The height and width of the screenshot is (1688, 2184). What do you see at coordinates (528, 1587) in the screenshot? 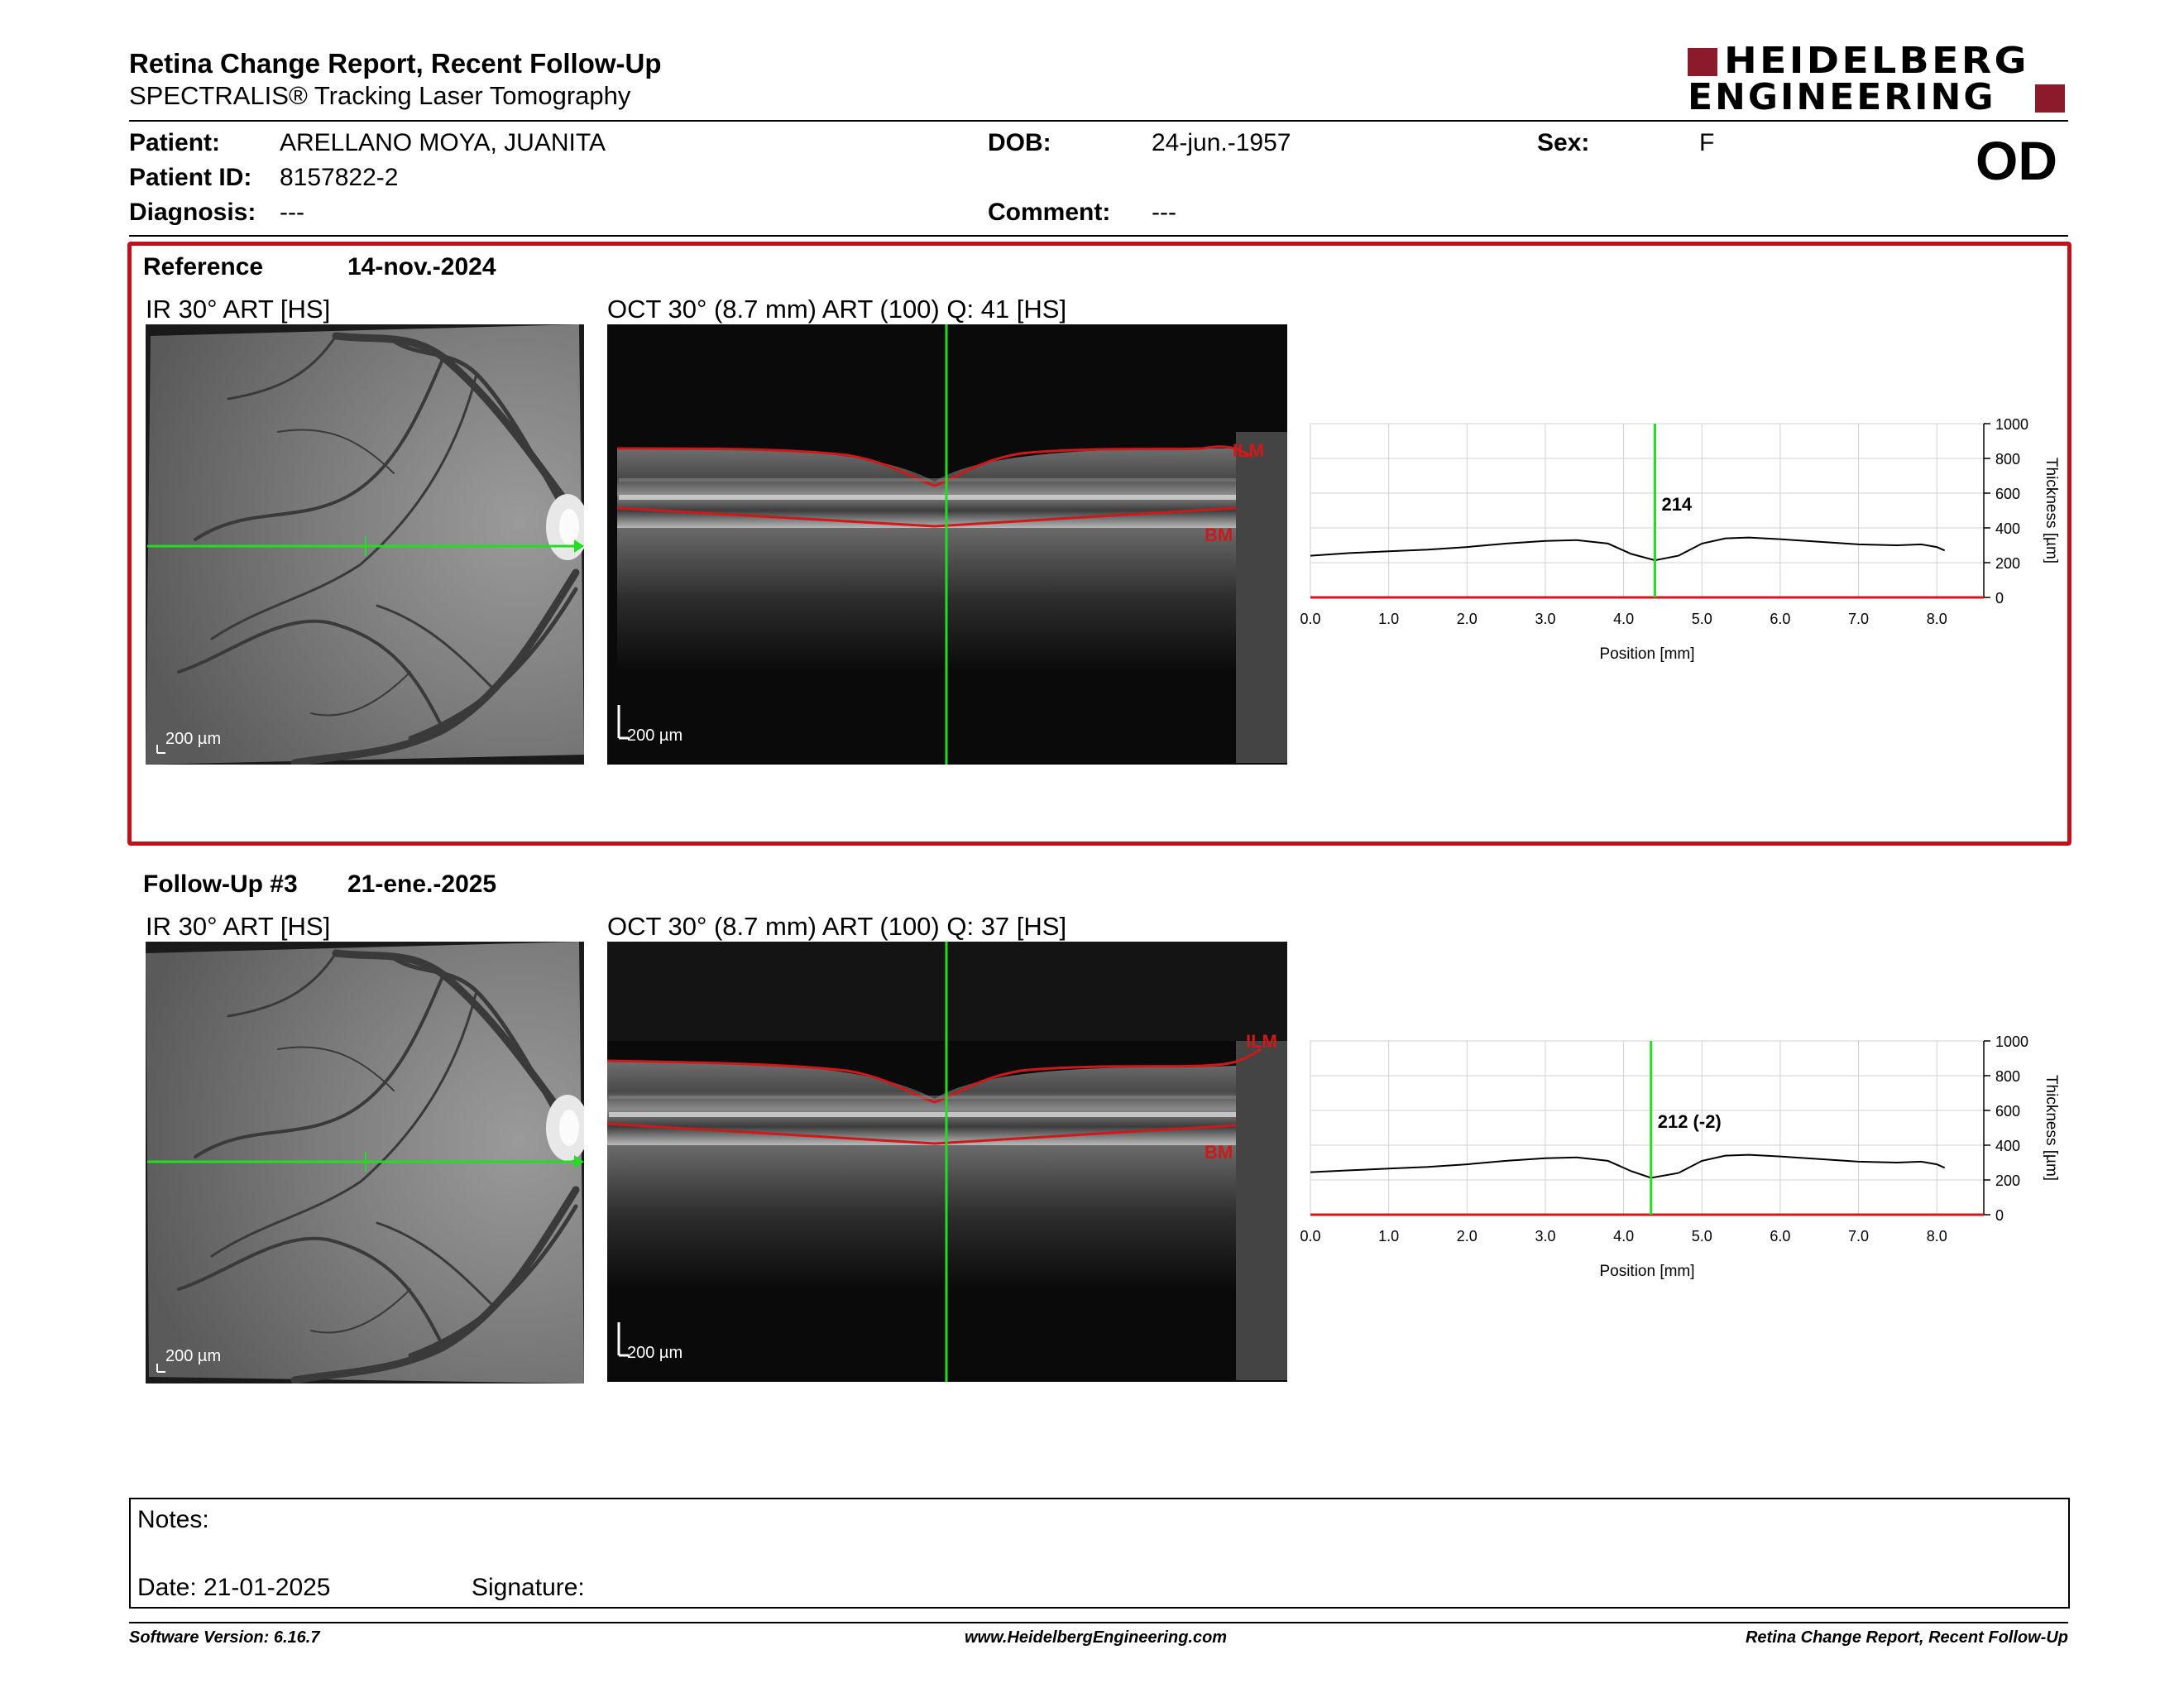
I see `signature-label: Signature:` at bounding box center [528, 1587].